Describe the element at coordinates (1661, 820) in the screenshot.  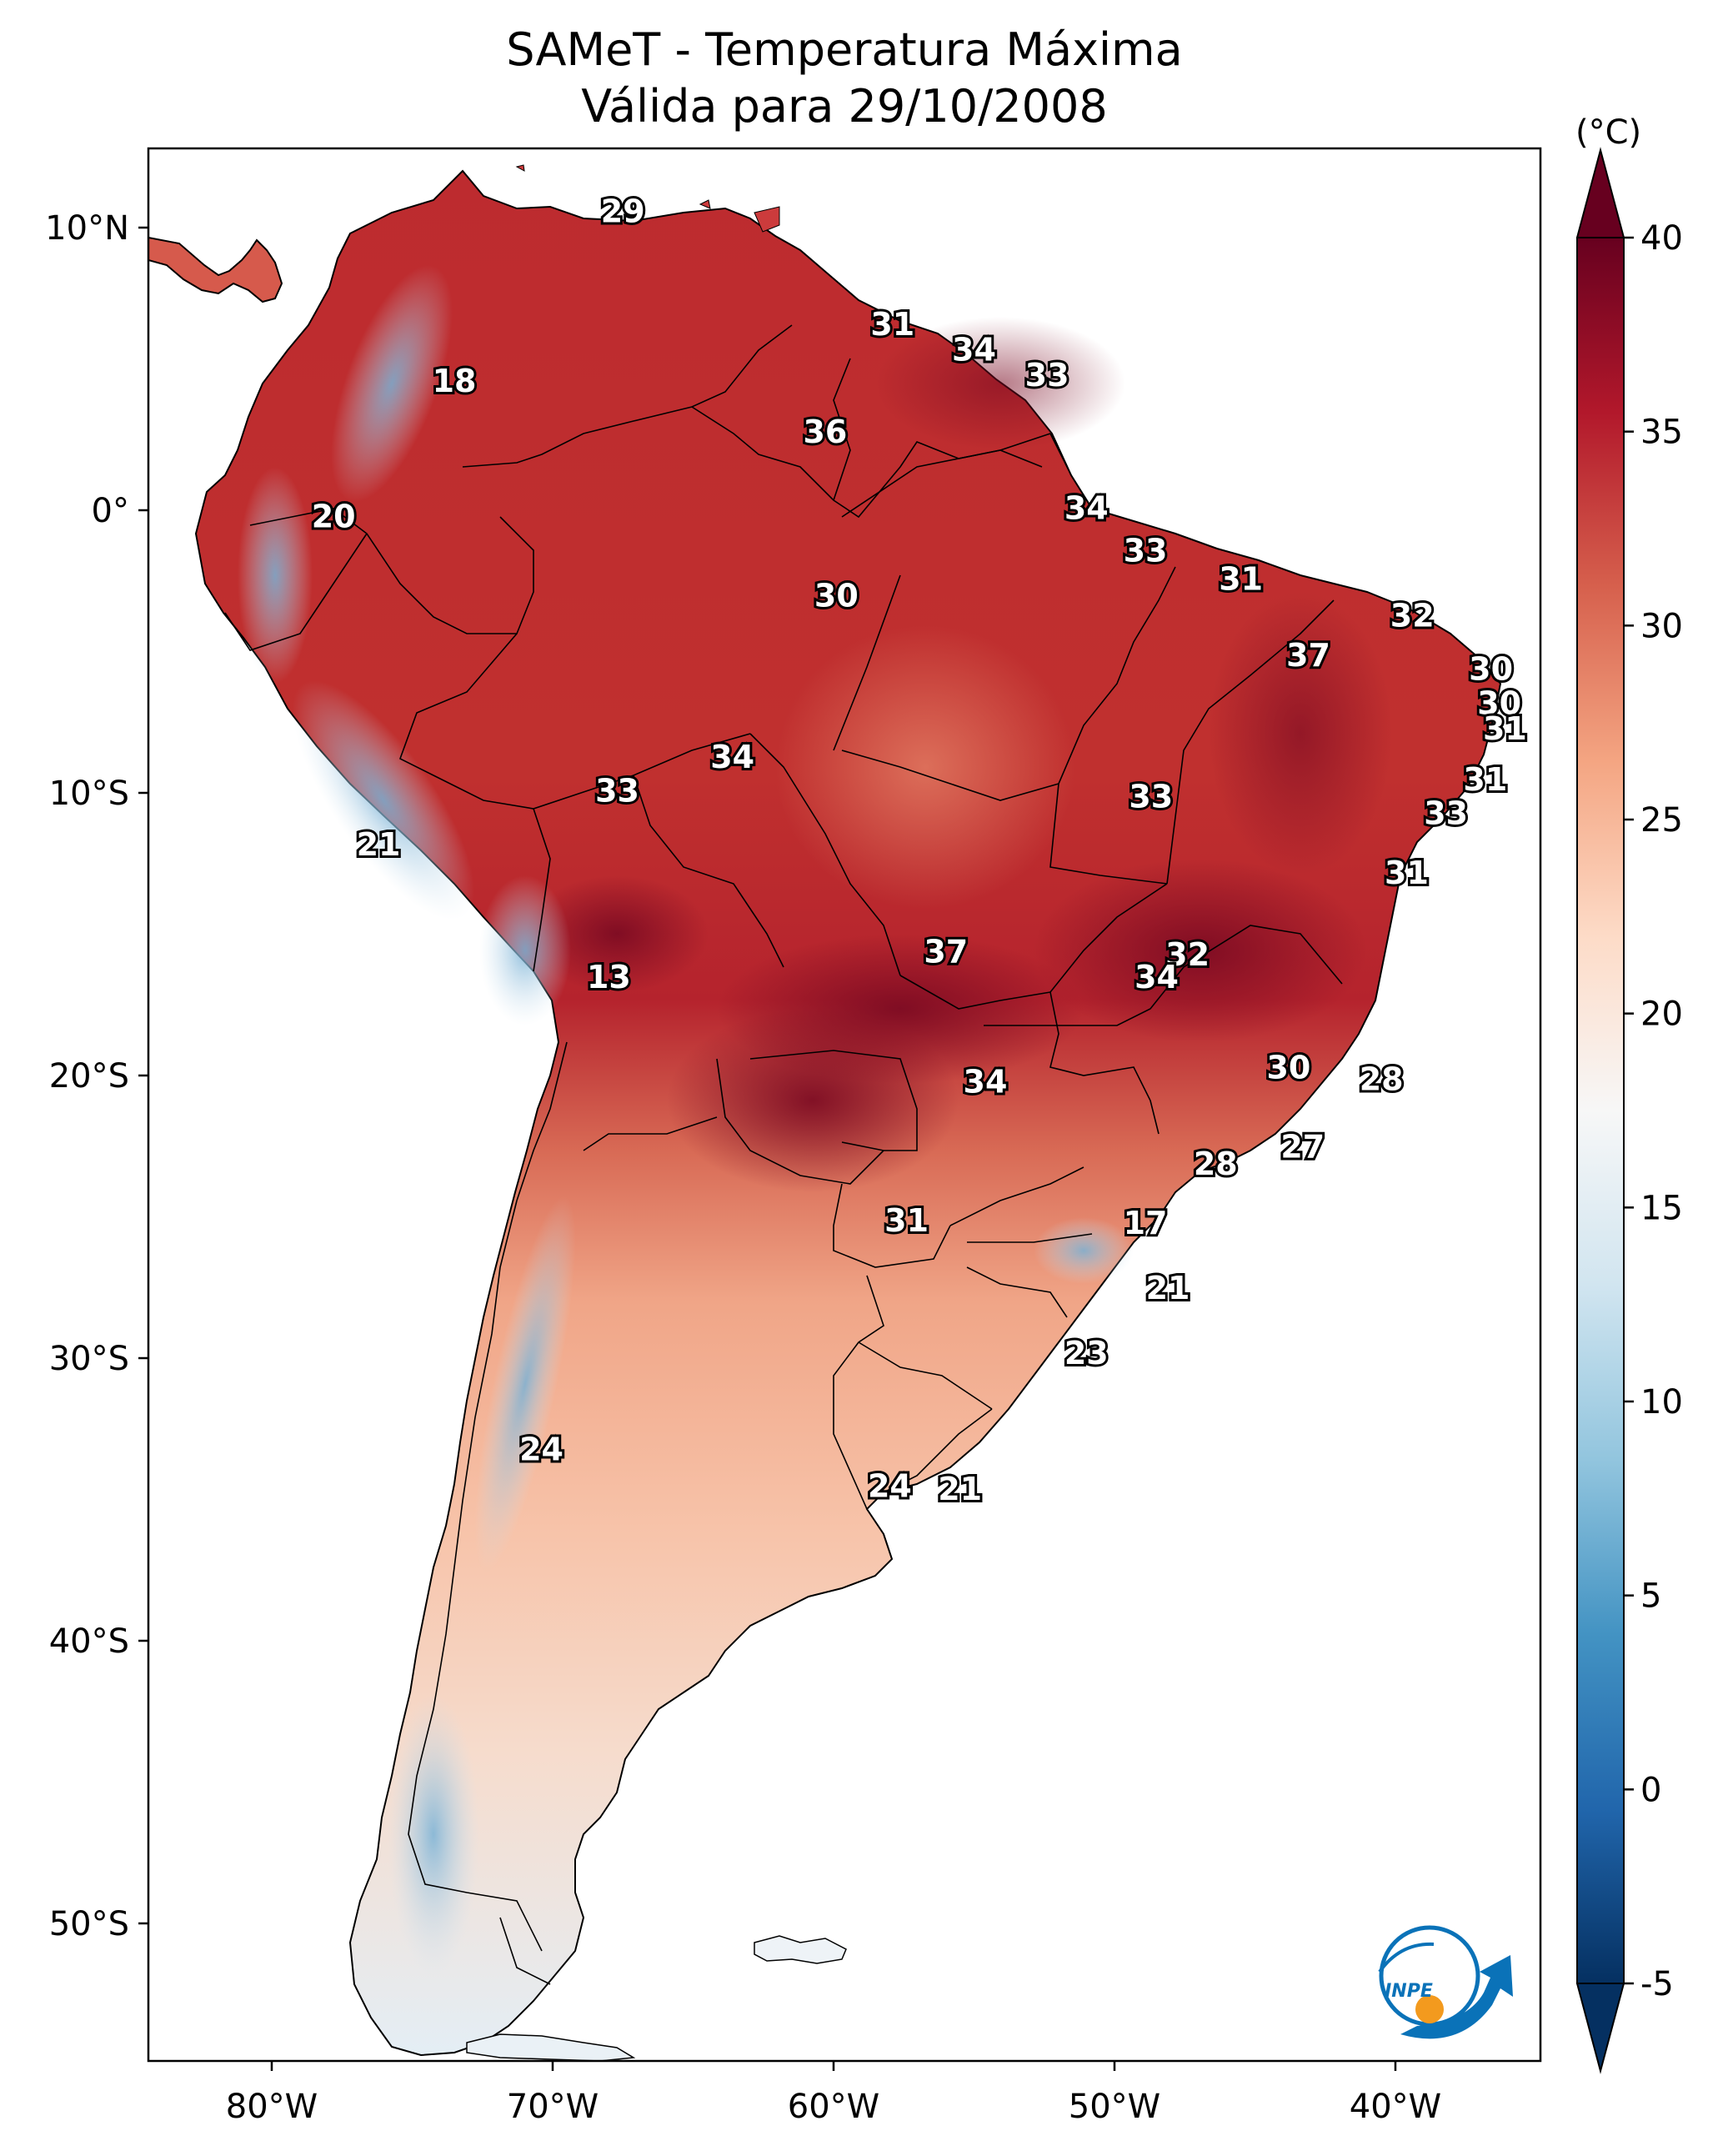
I see `colorbar-tick-label: 25` at that location.